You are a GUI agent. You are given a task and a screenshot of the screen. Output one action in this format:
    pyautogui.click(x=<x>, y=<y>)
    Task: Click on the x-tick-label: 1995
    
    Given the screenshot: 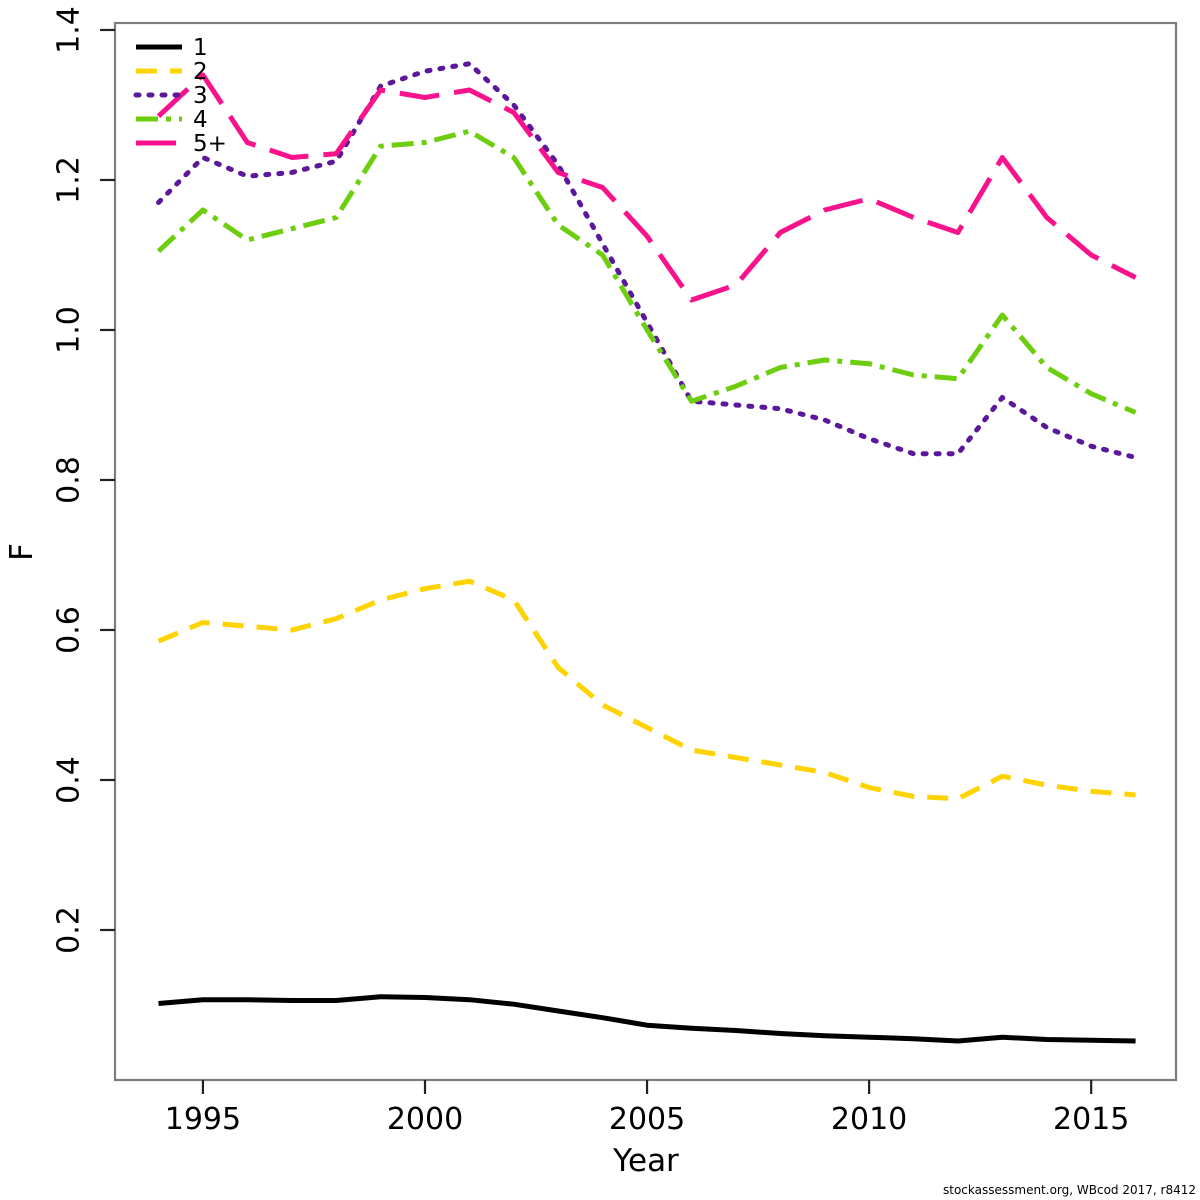 What is the action you would take?
    pyautogui.click(x=203, y=1119)
    